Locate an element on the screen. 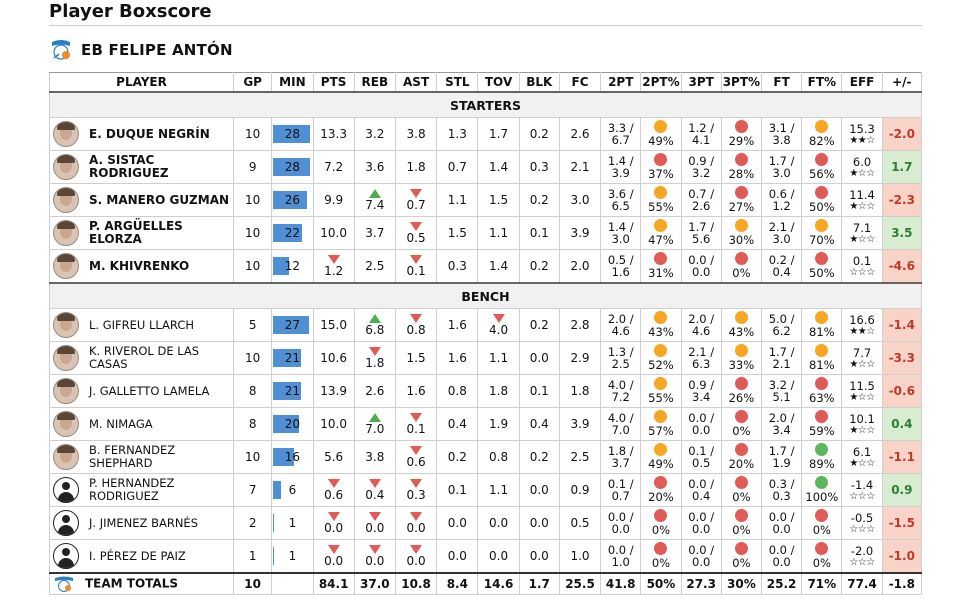  player-cell: L. GIFREU LLARCH is located at coordinates (141, 325).